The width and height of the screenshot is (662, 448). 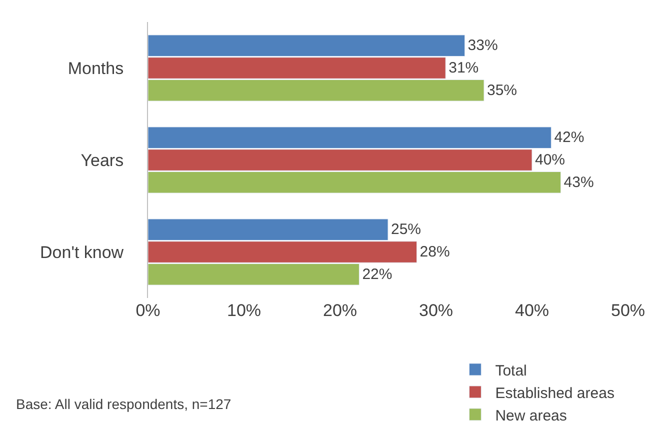 What do you see at coordinates (340, 310) in the screenshot?
I see `x-tick-label: 20%` at bounding box center [340, 310].